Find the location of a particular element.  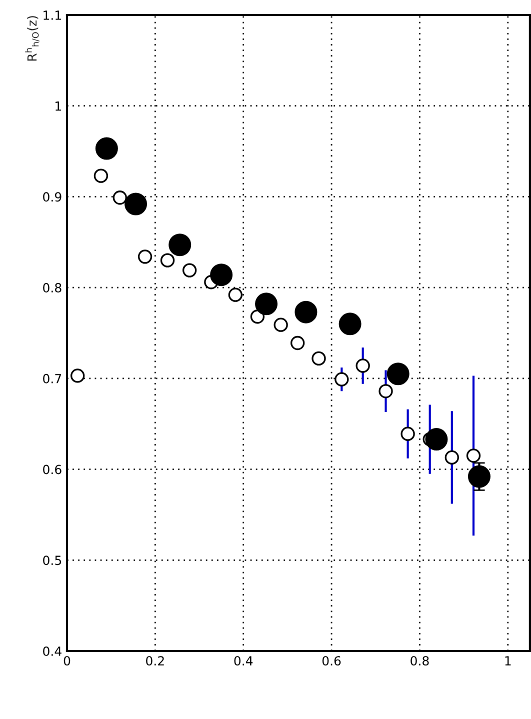

x-tick-label: 0 is located at coordinates (67, 661).